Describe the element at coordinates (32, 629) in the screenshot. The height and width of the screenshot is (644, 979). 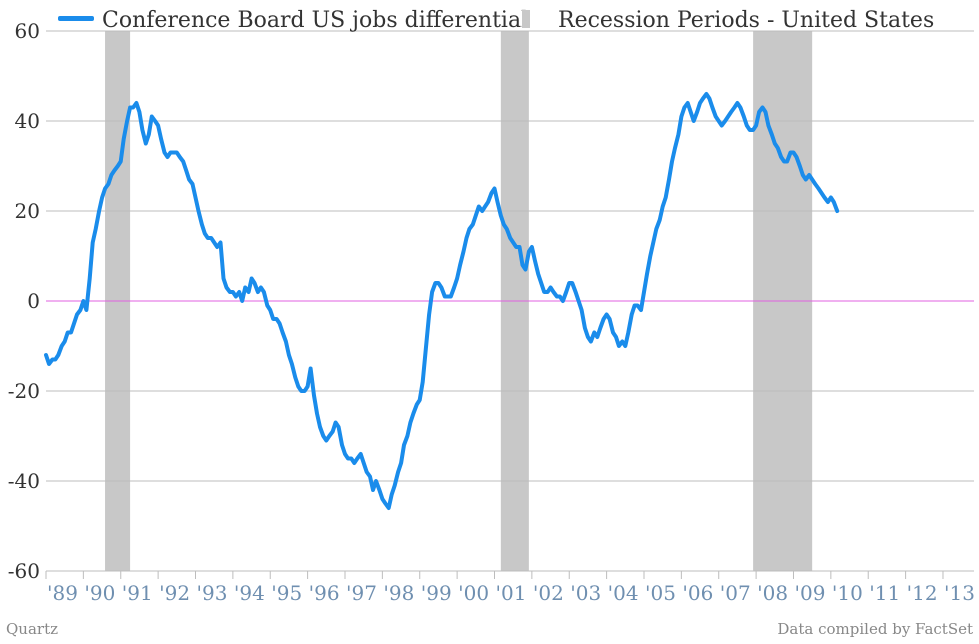
I see `footer-source-left: Quartz` at that location.